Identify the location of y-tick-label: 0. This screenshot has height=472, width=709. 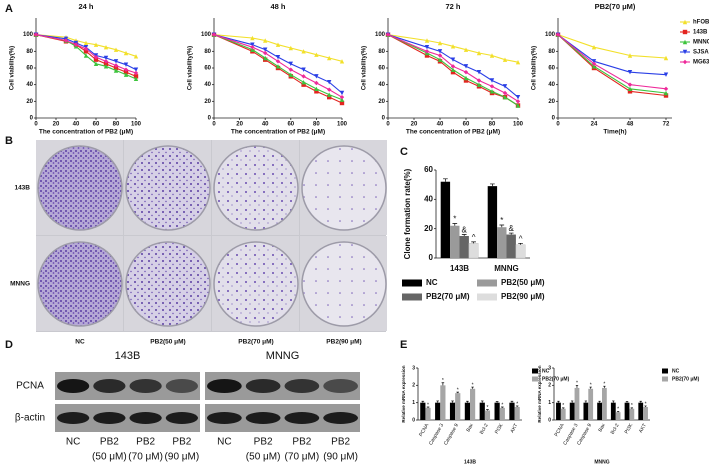
(549, 420).